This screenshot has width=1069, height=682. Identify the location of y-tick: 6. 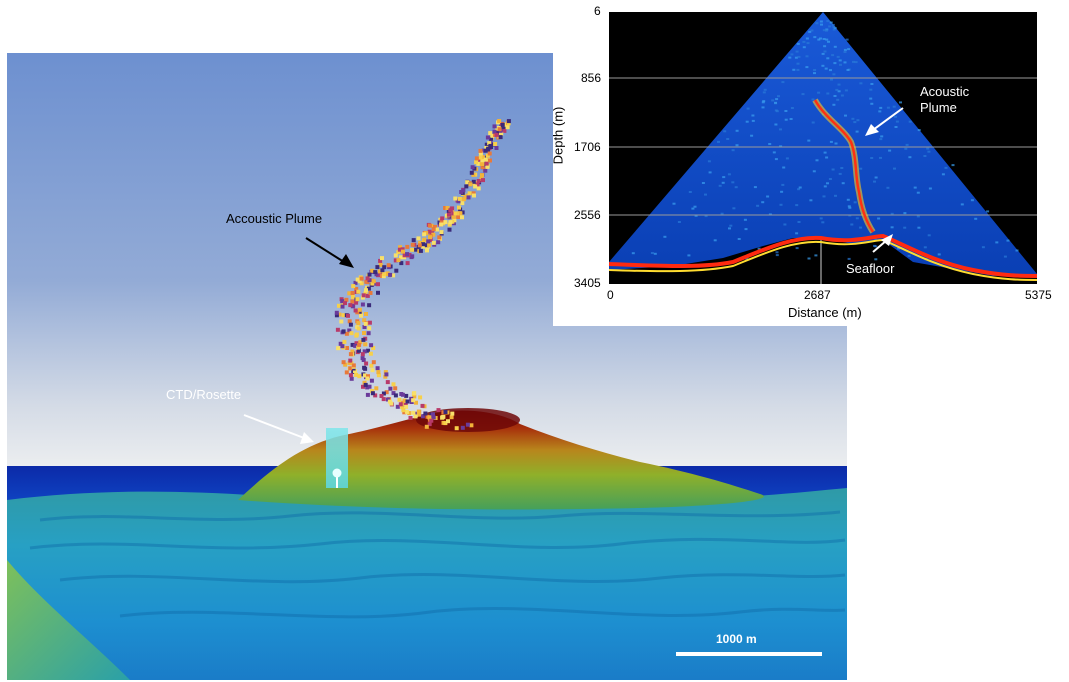
(597, 11).